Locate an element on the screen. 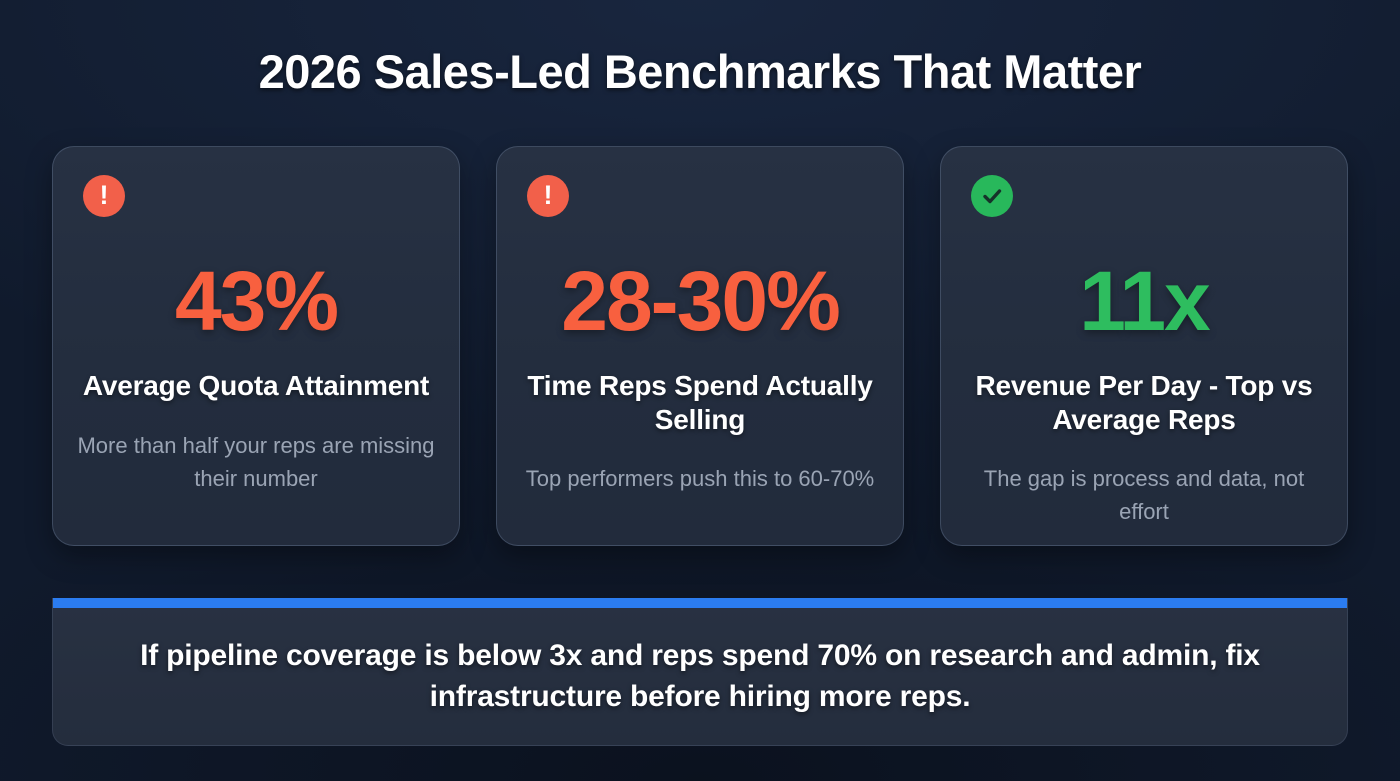  stat-heading: Time Reps Spend Actually Selling is located at coordinates (700, 402).